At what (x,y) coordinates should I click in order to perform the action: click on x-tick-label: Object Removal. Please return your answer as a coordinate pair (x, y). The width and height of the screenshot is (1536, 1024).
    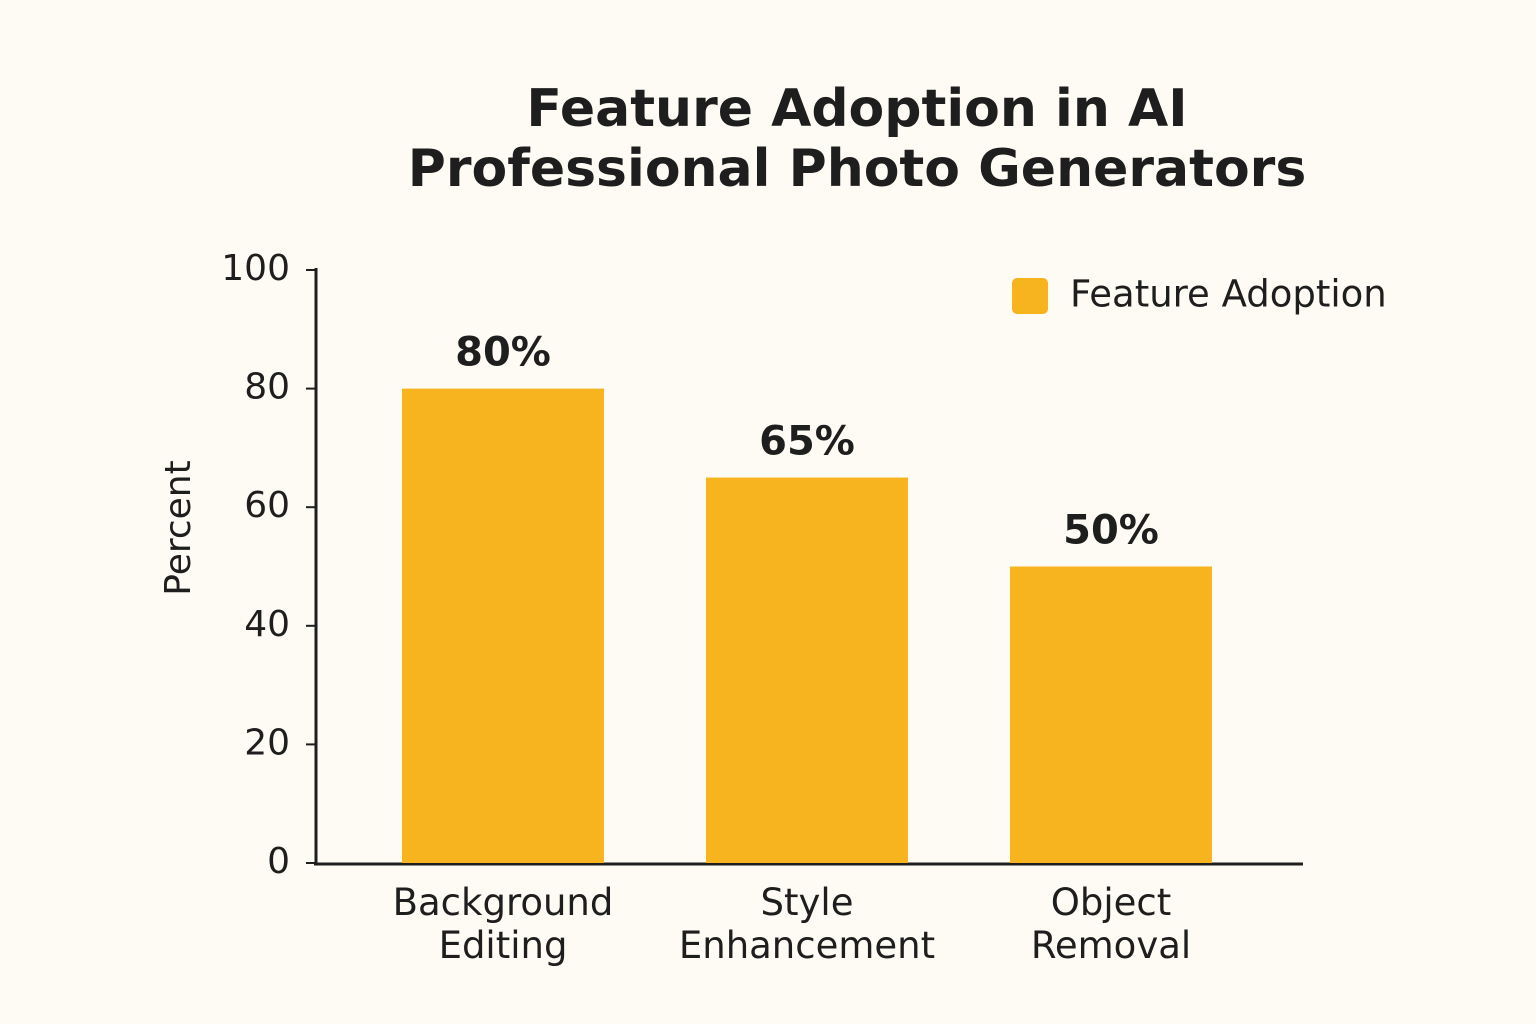
    Looking at the image, I should click on (1111, 924).